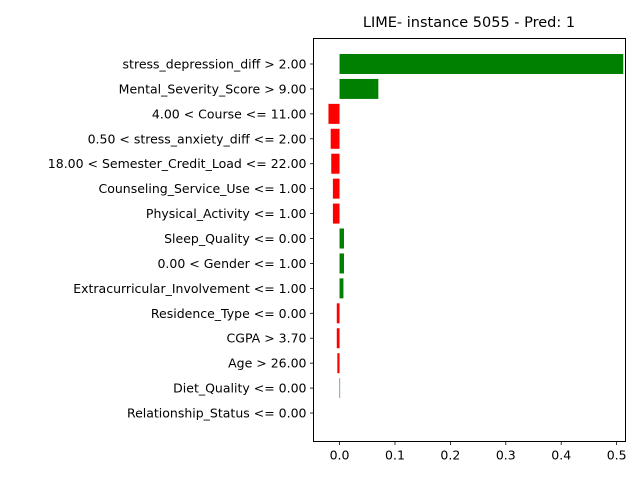 This screenshot has width=640, height=485. What do you see at coordinates (229, 113) in the screenshot?
I see `y-tick-label-2: 4.00 < Course <= 11.00` at bounding box center [229, 113].